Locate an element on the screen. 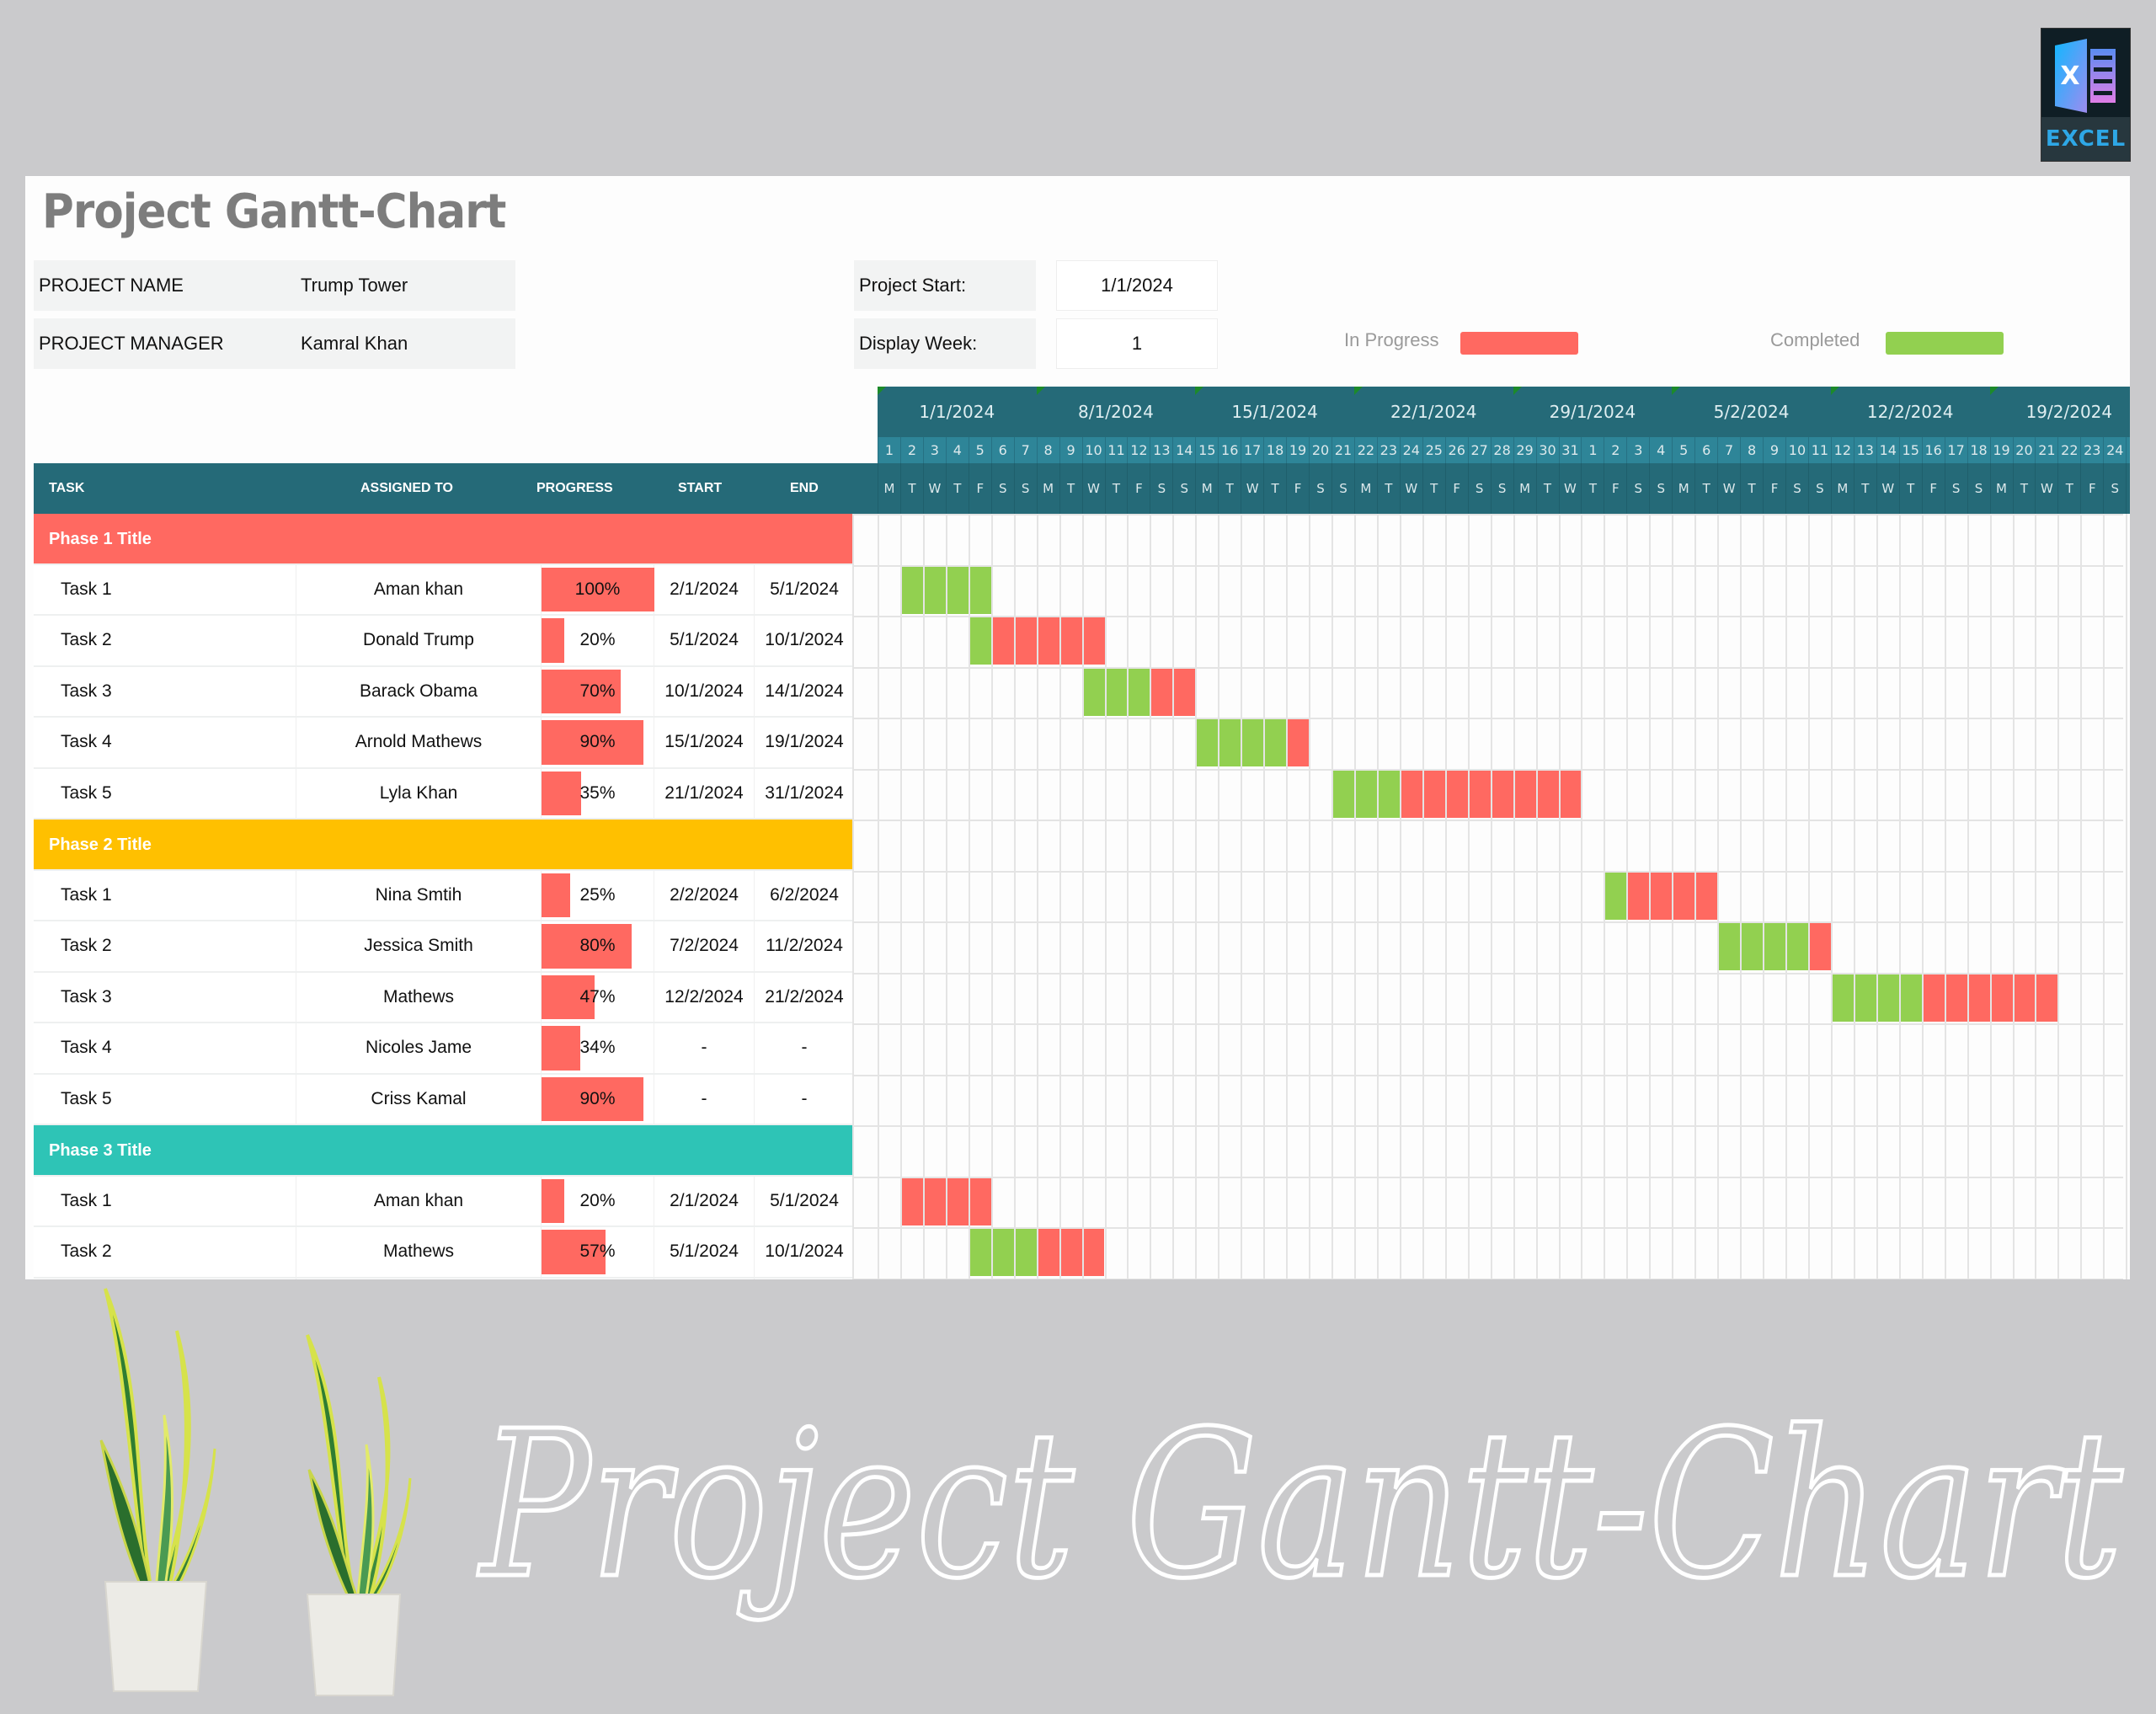 This screenshot has height=1714, width=2156. start-date: 10/1/2024 is located at coordinates (704, 691).